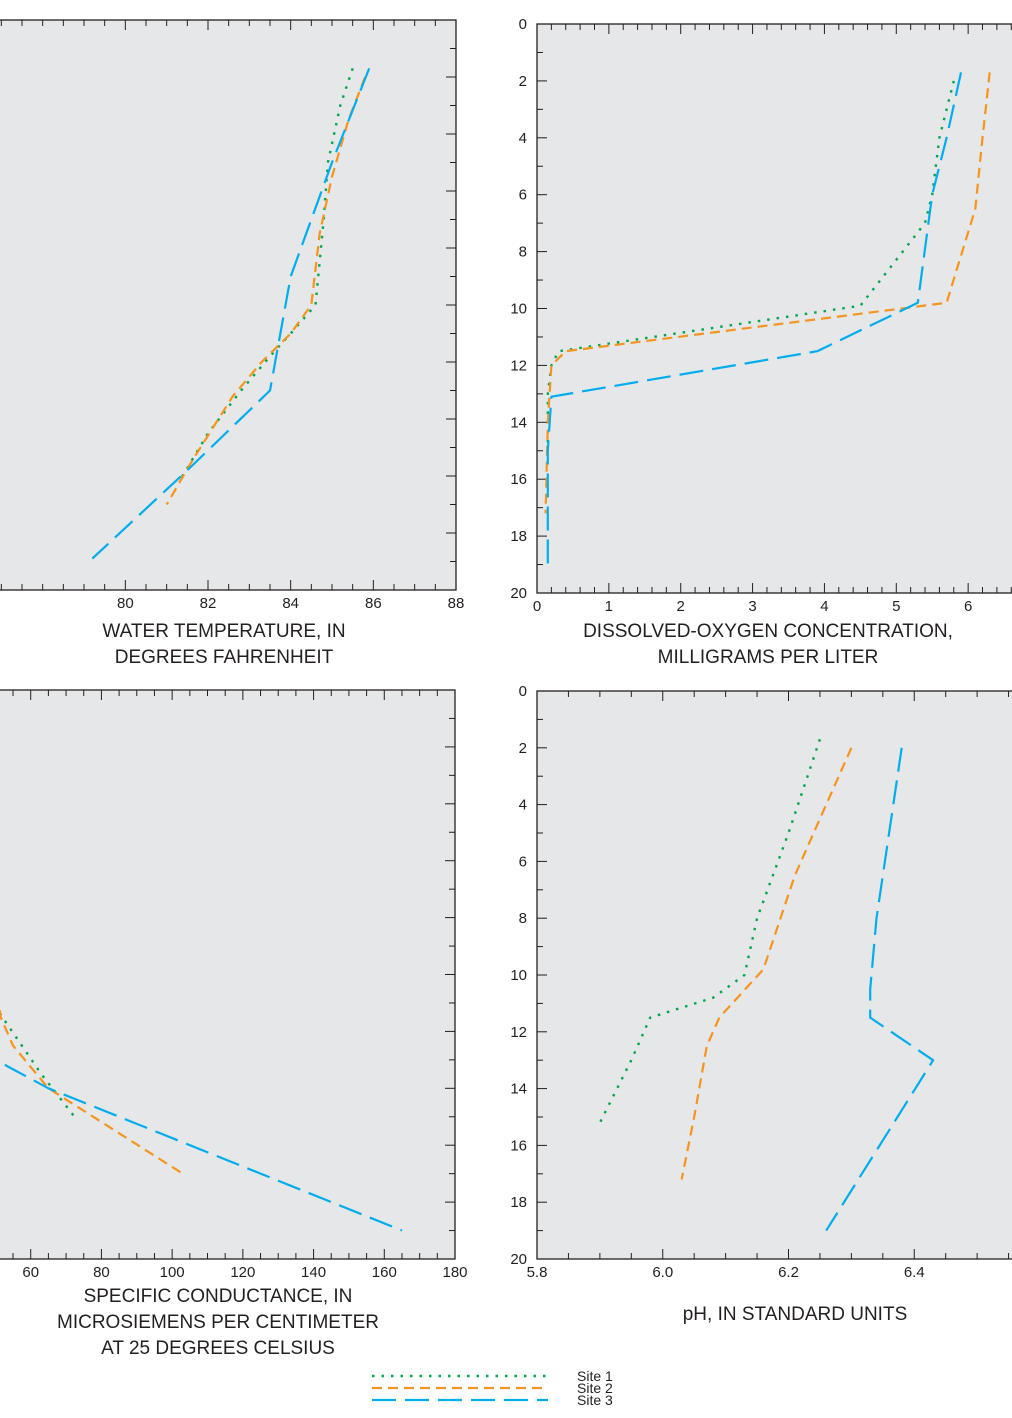 This screenshot has width=1012, height=1418. I want to click on x-axis-title: DISSOLVED-OXYGEN CONCENTRATION,, so click(768, 631).